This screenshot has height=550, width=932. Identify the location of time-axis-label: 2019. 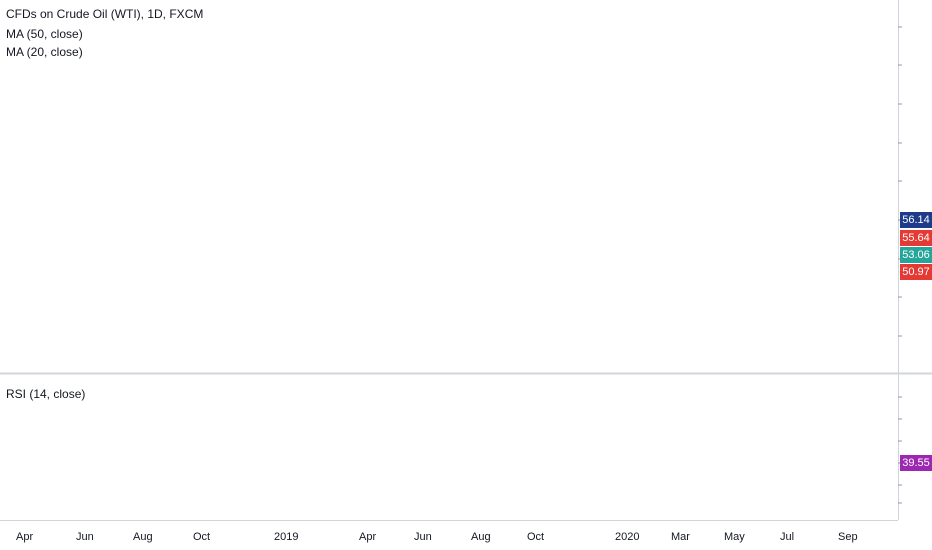
(286, 537).